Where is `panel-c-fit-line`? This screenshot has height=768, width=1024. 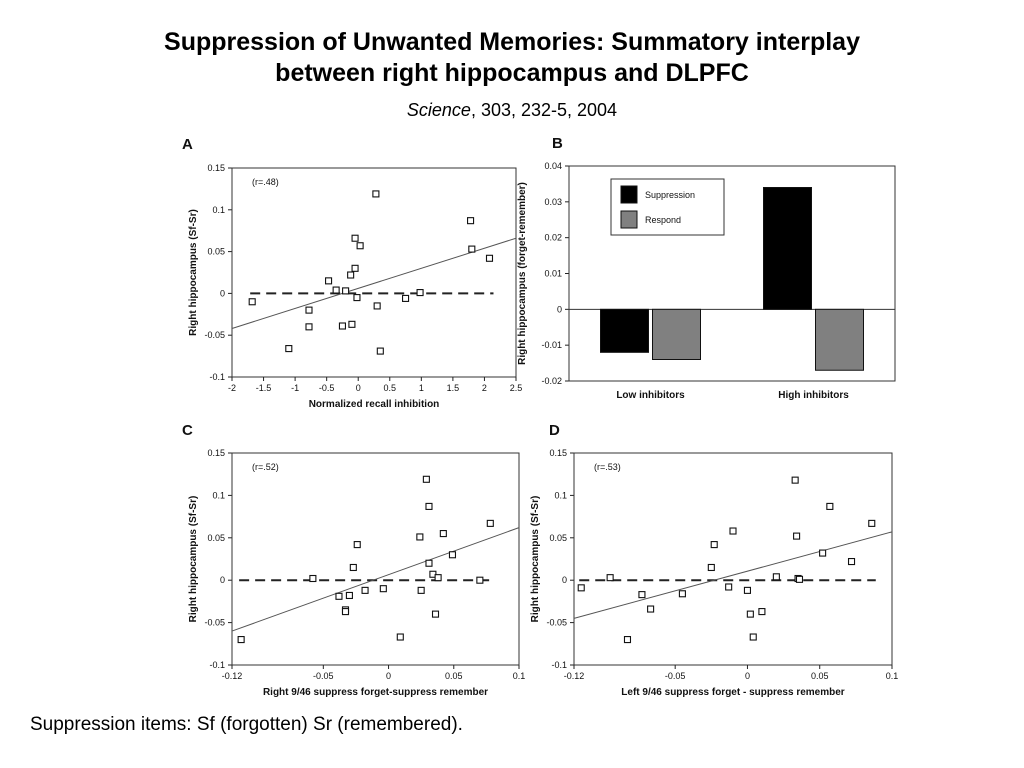 panel-c-fit-line is located at coordinates (375, 579).